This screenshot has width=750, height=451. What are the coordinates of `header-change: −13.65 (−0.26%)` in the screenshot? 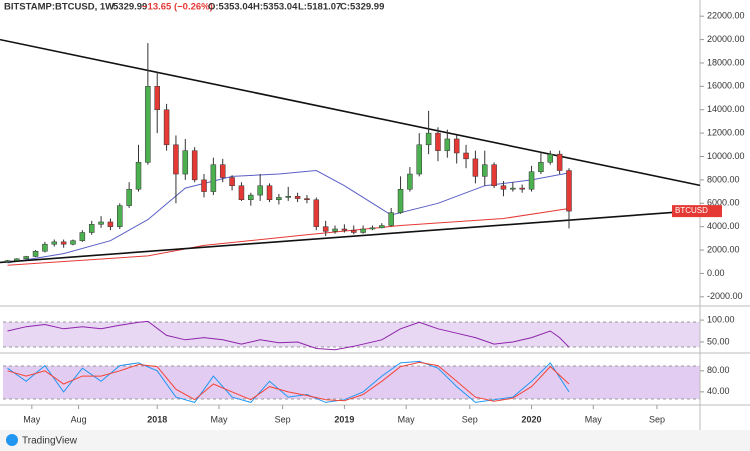 It's located at (177, 7).